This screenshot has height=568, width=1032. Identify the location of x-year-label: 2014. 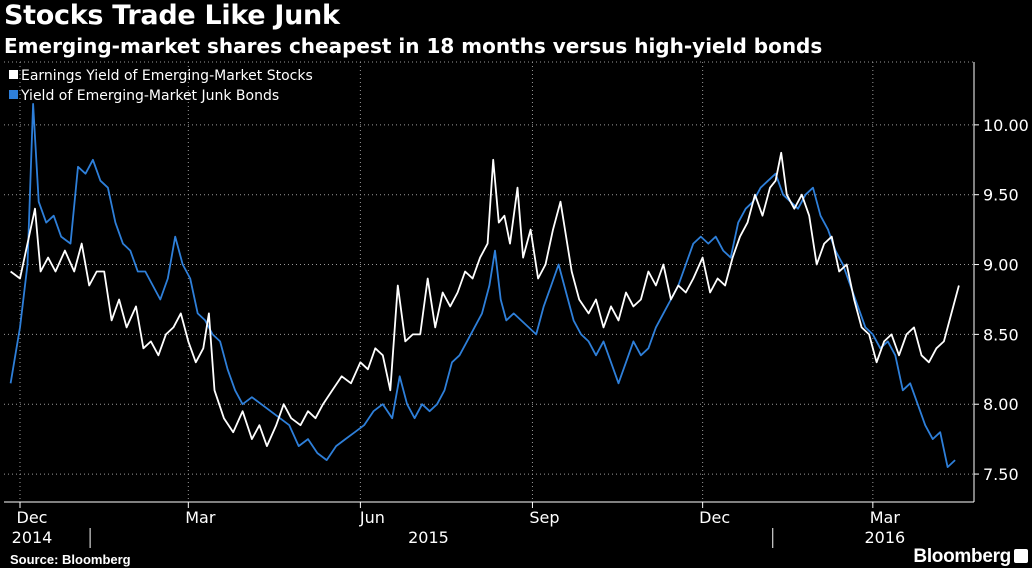
(32, 537).